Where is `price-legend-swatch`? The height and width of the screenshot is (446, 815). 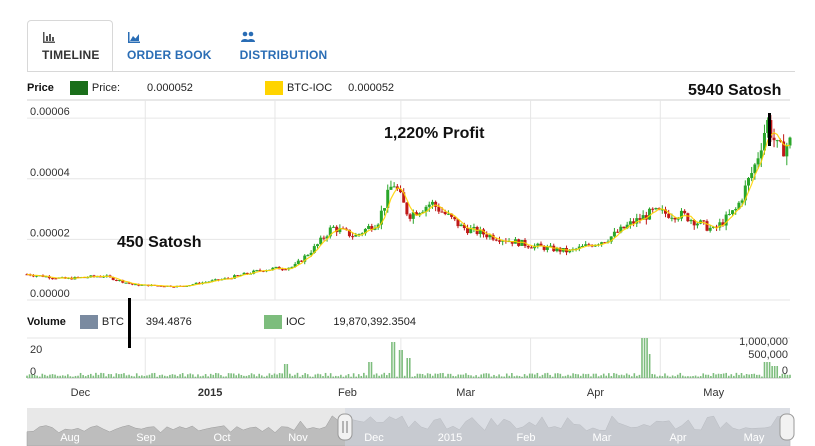
price-legend-swatch is located at coordinates (78, 88).